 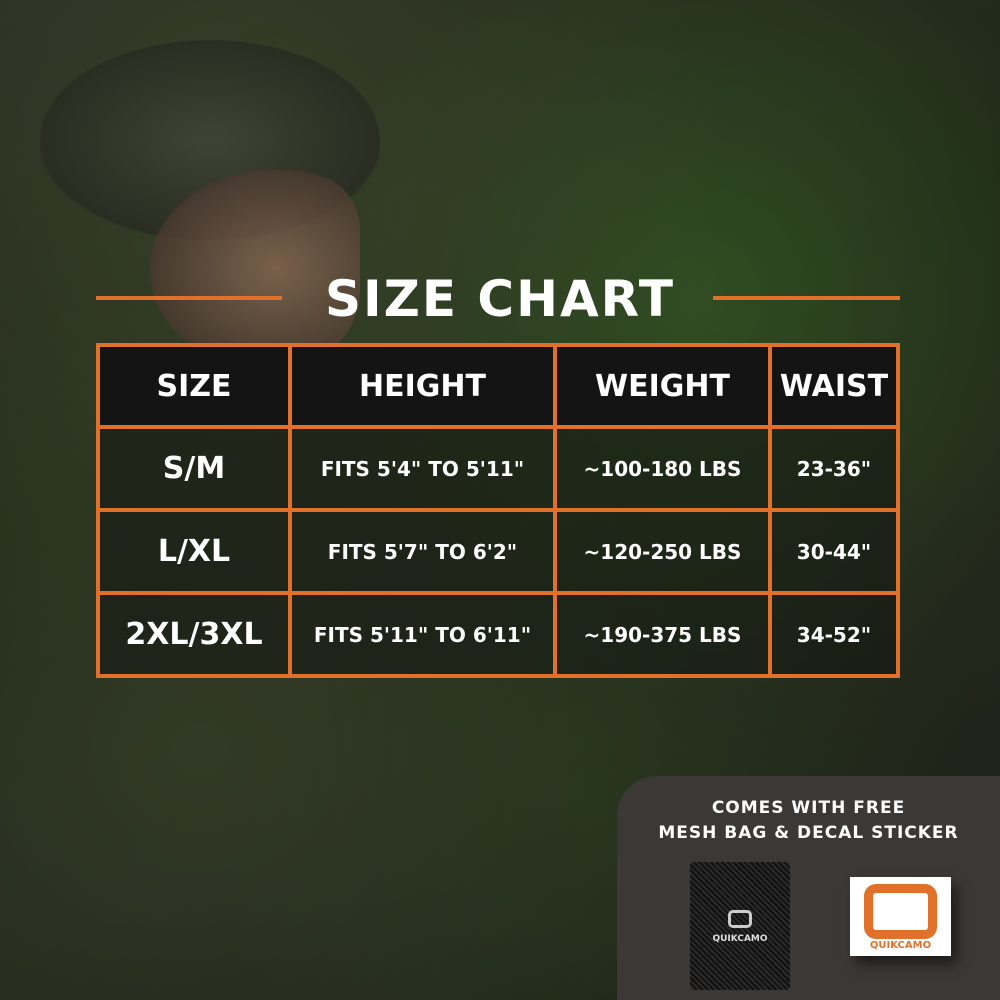 I want to click on title-rule-left, so click(x=189, y=298).